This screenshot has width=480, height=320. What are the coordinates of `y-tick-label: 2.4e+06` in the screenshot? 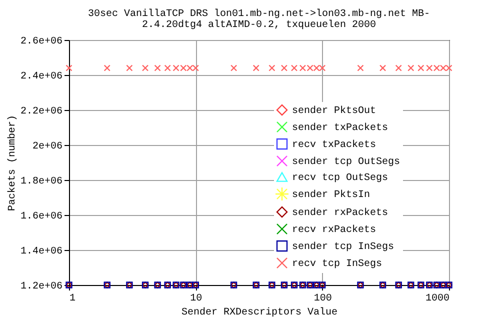 It's located at (41, 77).